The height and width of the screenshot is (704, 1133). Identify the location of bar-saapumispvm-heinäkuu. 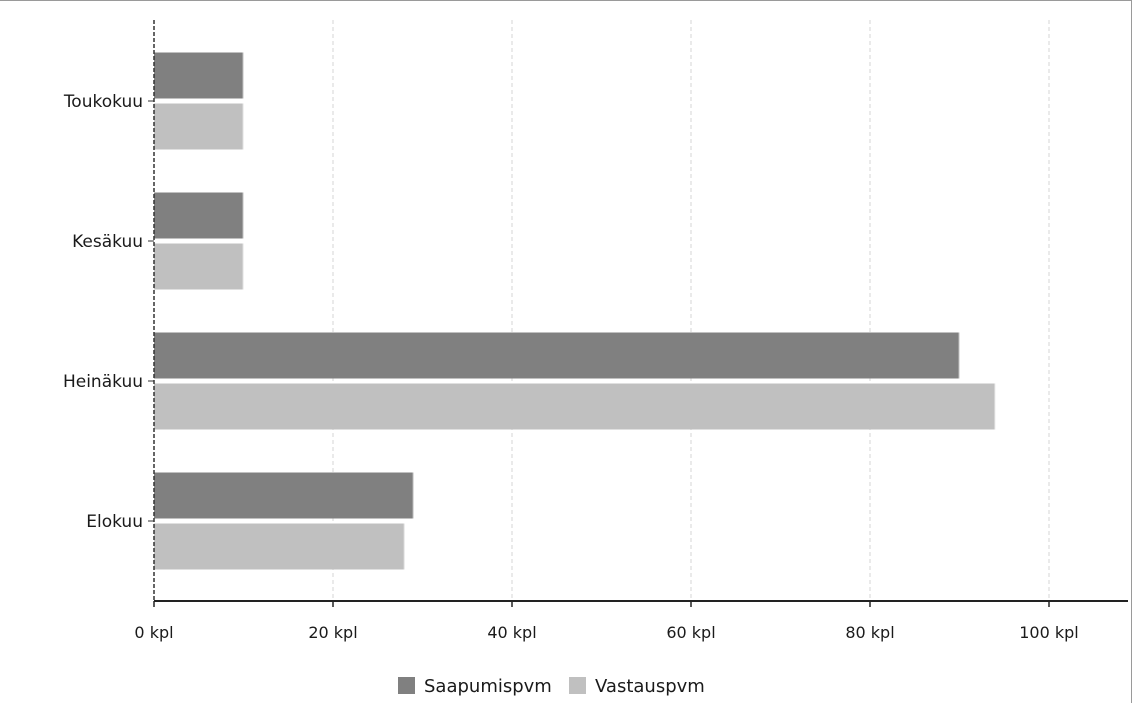
(557, 355).